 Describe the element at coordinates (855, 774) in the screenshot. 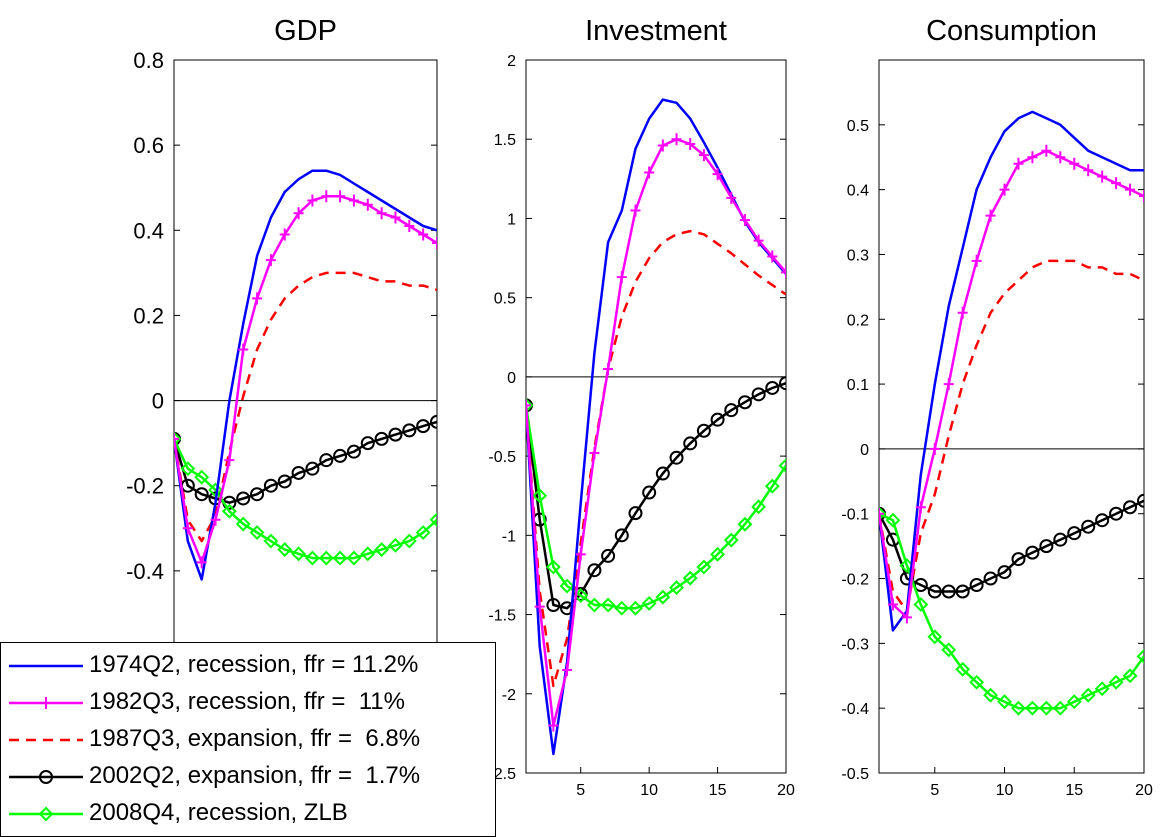

I see `consumption-ytick-label: -0.5` at that location.